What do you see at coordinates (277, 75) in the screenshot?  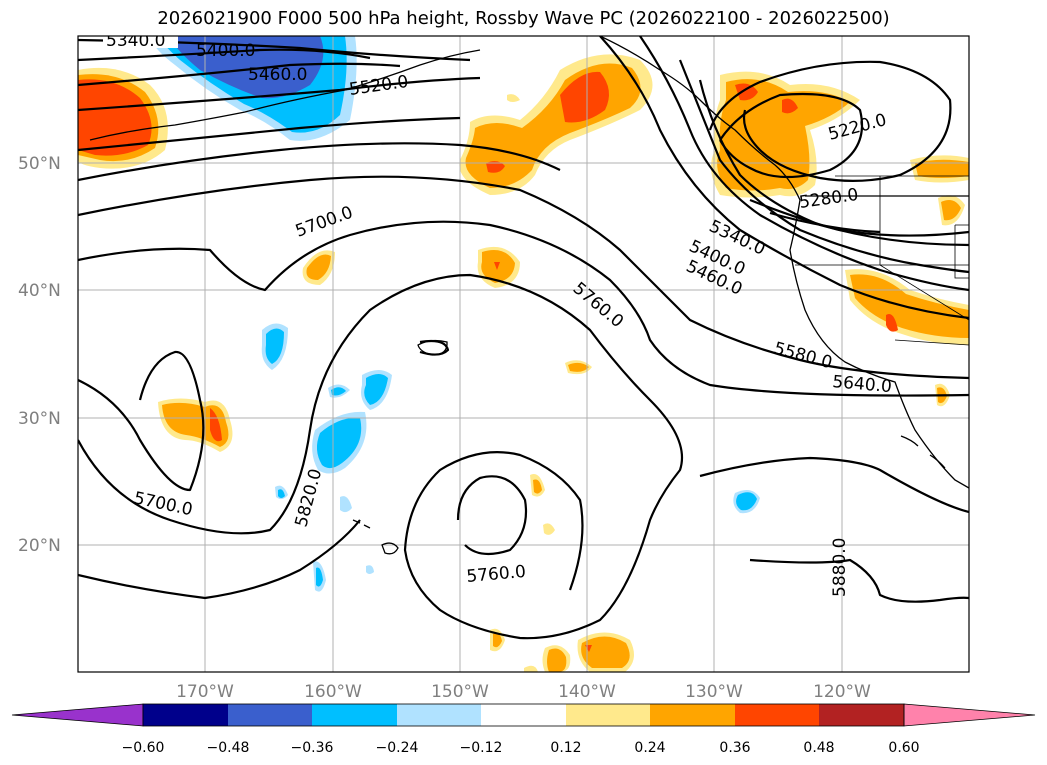 I see `contour-label-5460-nw: 5460.0` at bounding box center [277, 75].